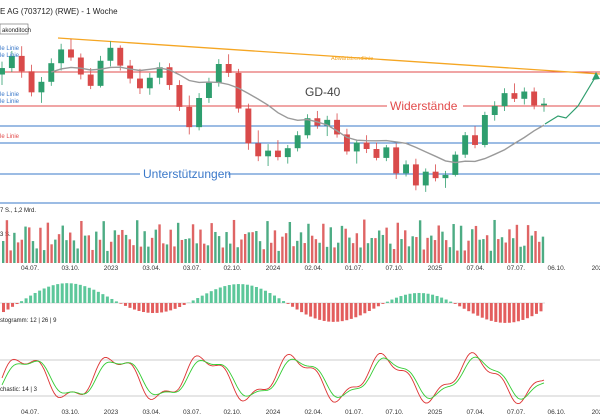 The width and height of the screenshot is (600, 420). I want to click on indicator-badge, so click(14, 29).